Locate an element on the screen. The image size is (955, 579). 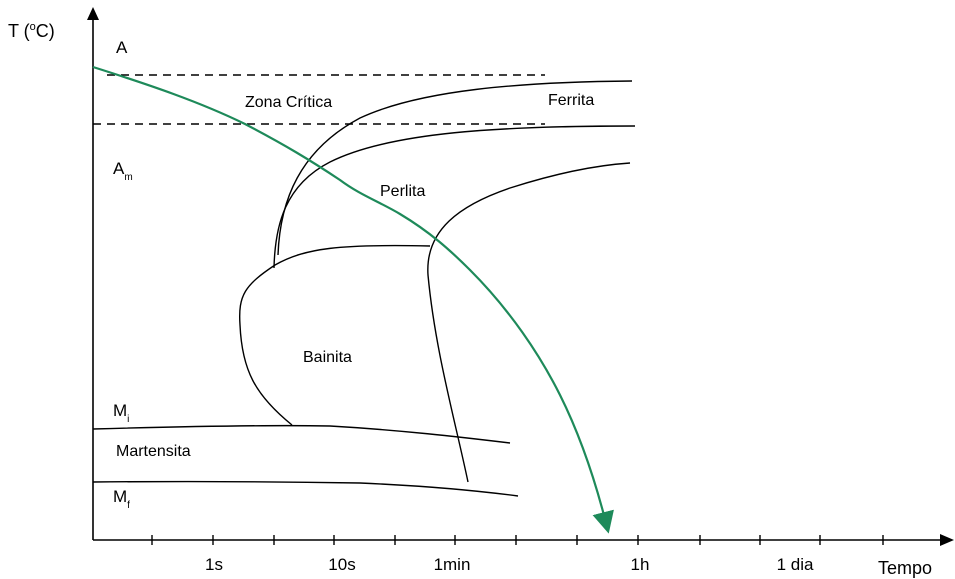
label-martensite-start: Mi is located at coordinates (121, 413).